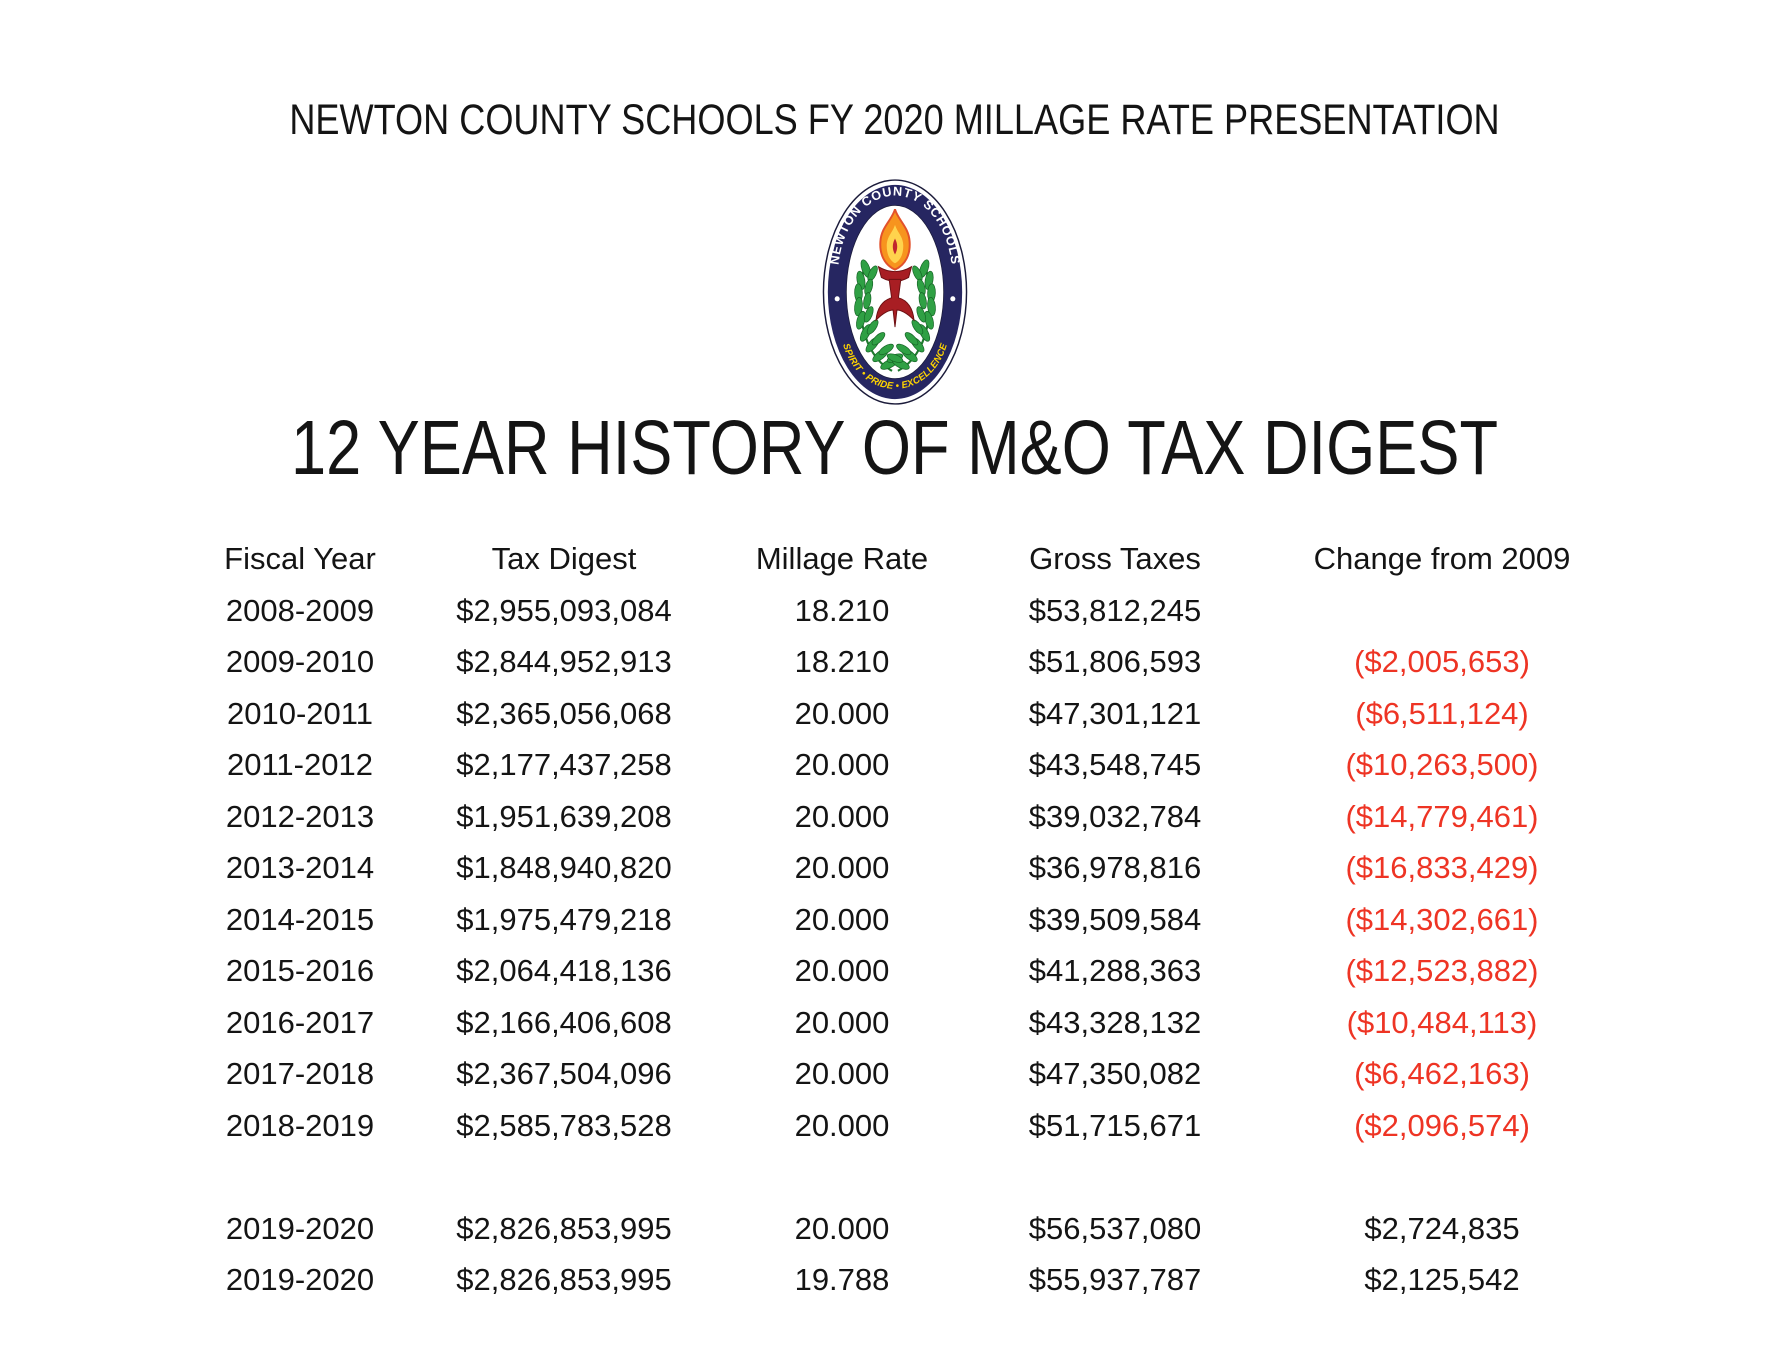 Image resolution: width=1789 pixels, height=1350 pixels. I want to click on cell-fiscal-year, so click(300, 1177).